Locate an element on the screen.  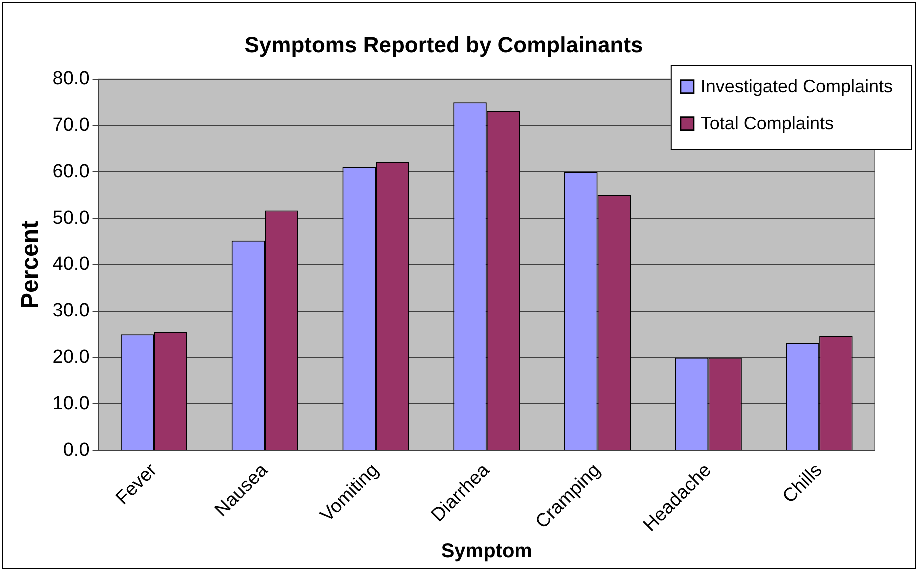
legend-label: Investigated Complaints is located at coordinates (797, 86).